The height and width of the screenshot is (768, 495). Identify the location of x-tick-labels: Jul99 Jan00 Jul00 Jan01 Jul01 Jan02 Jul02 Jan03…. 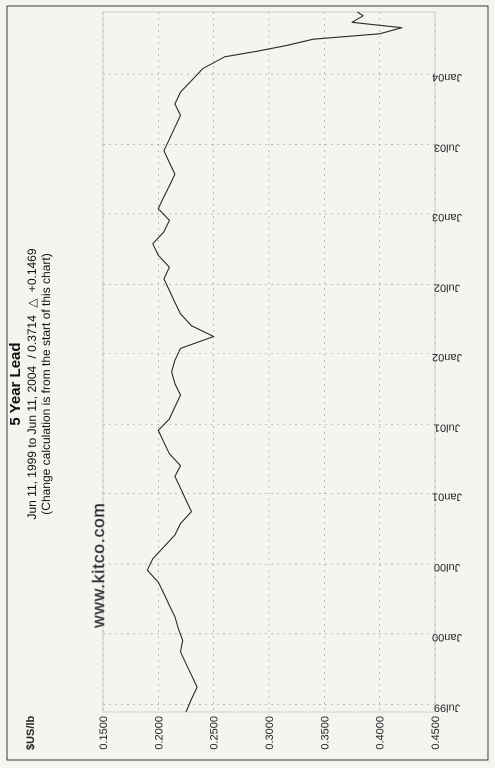
(447, 392).